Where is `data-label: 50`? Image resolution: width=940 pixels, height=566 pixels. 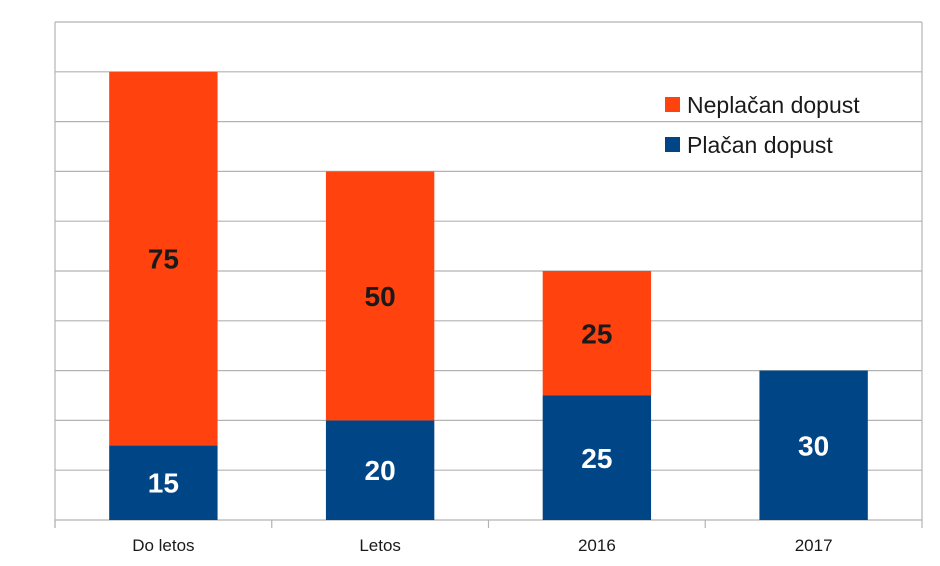
data-label: 50 is located at coordinates (380, 296).